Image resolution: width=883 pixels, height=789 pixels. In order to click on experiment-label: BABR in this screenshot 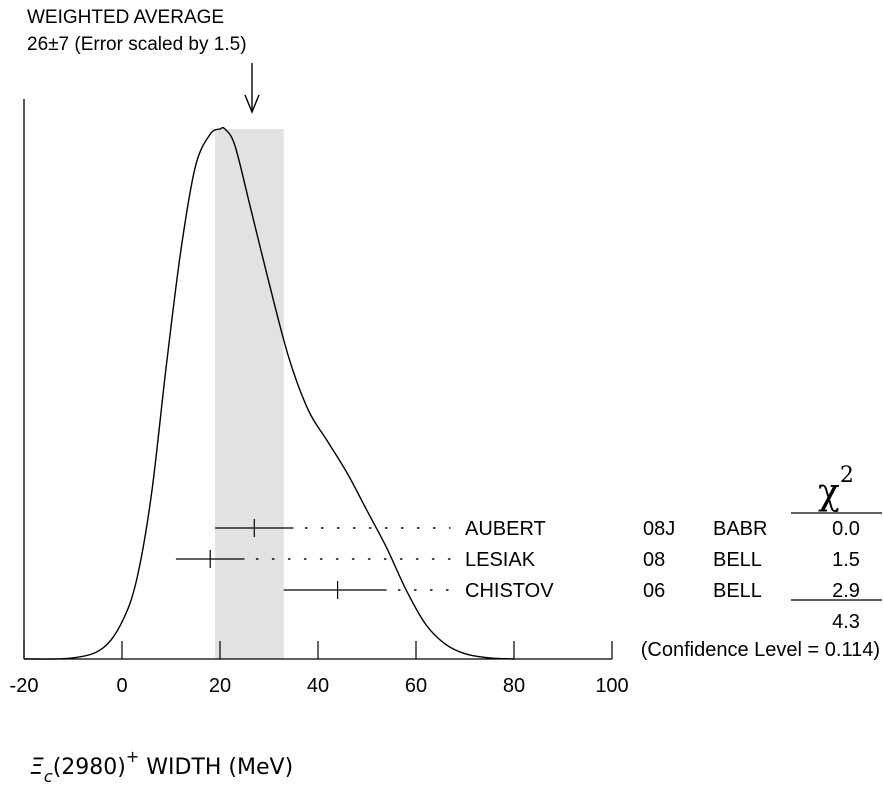, I will do `click(740, 529)`.